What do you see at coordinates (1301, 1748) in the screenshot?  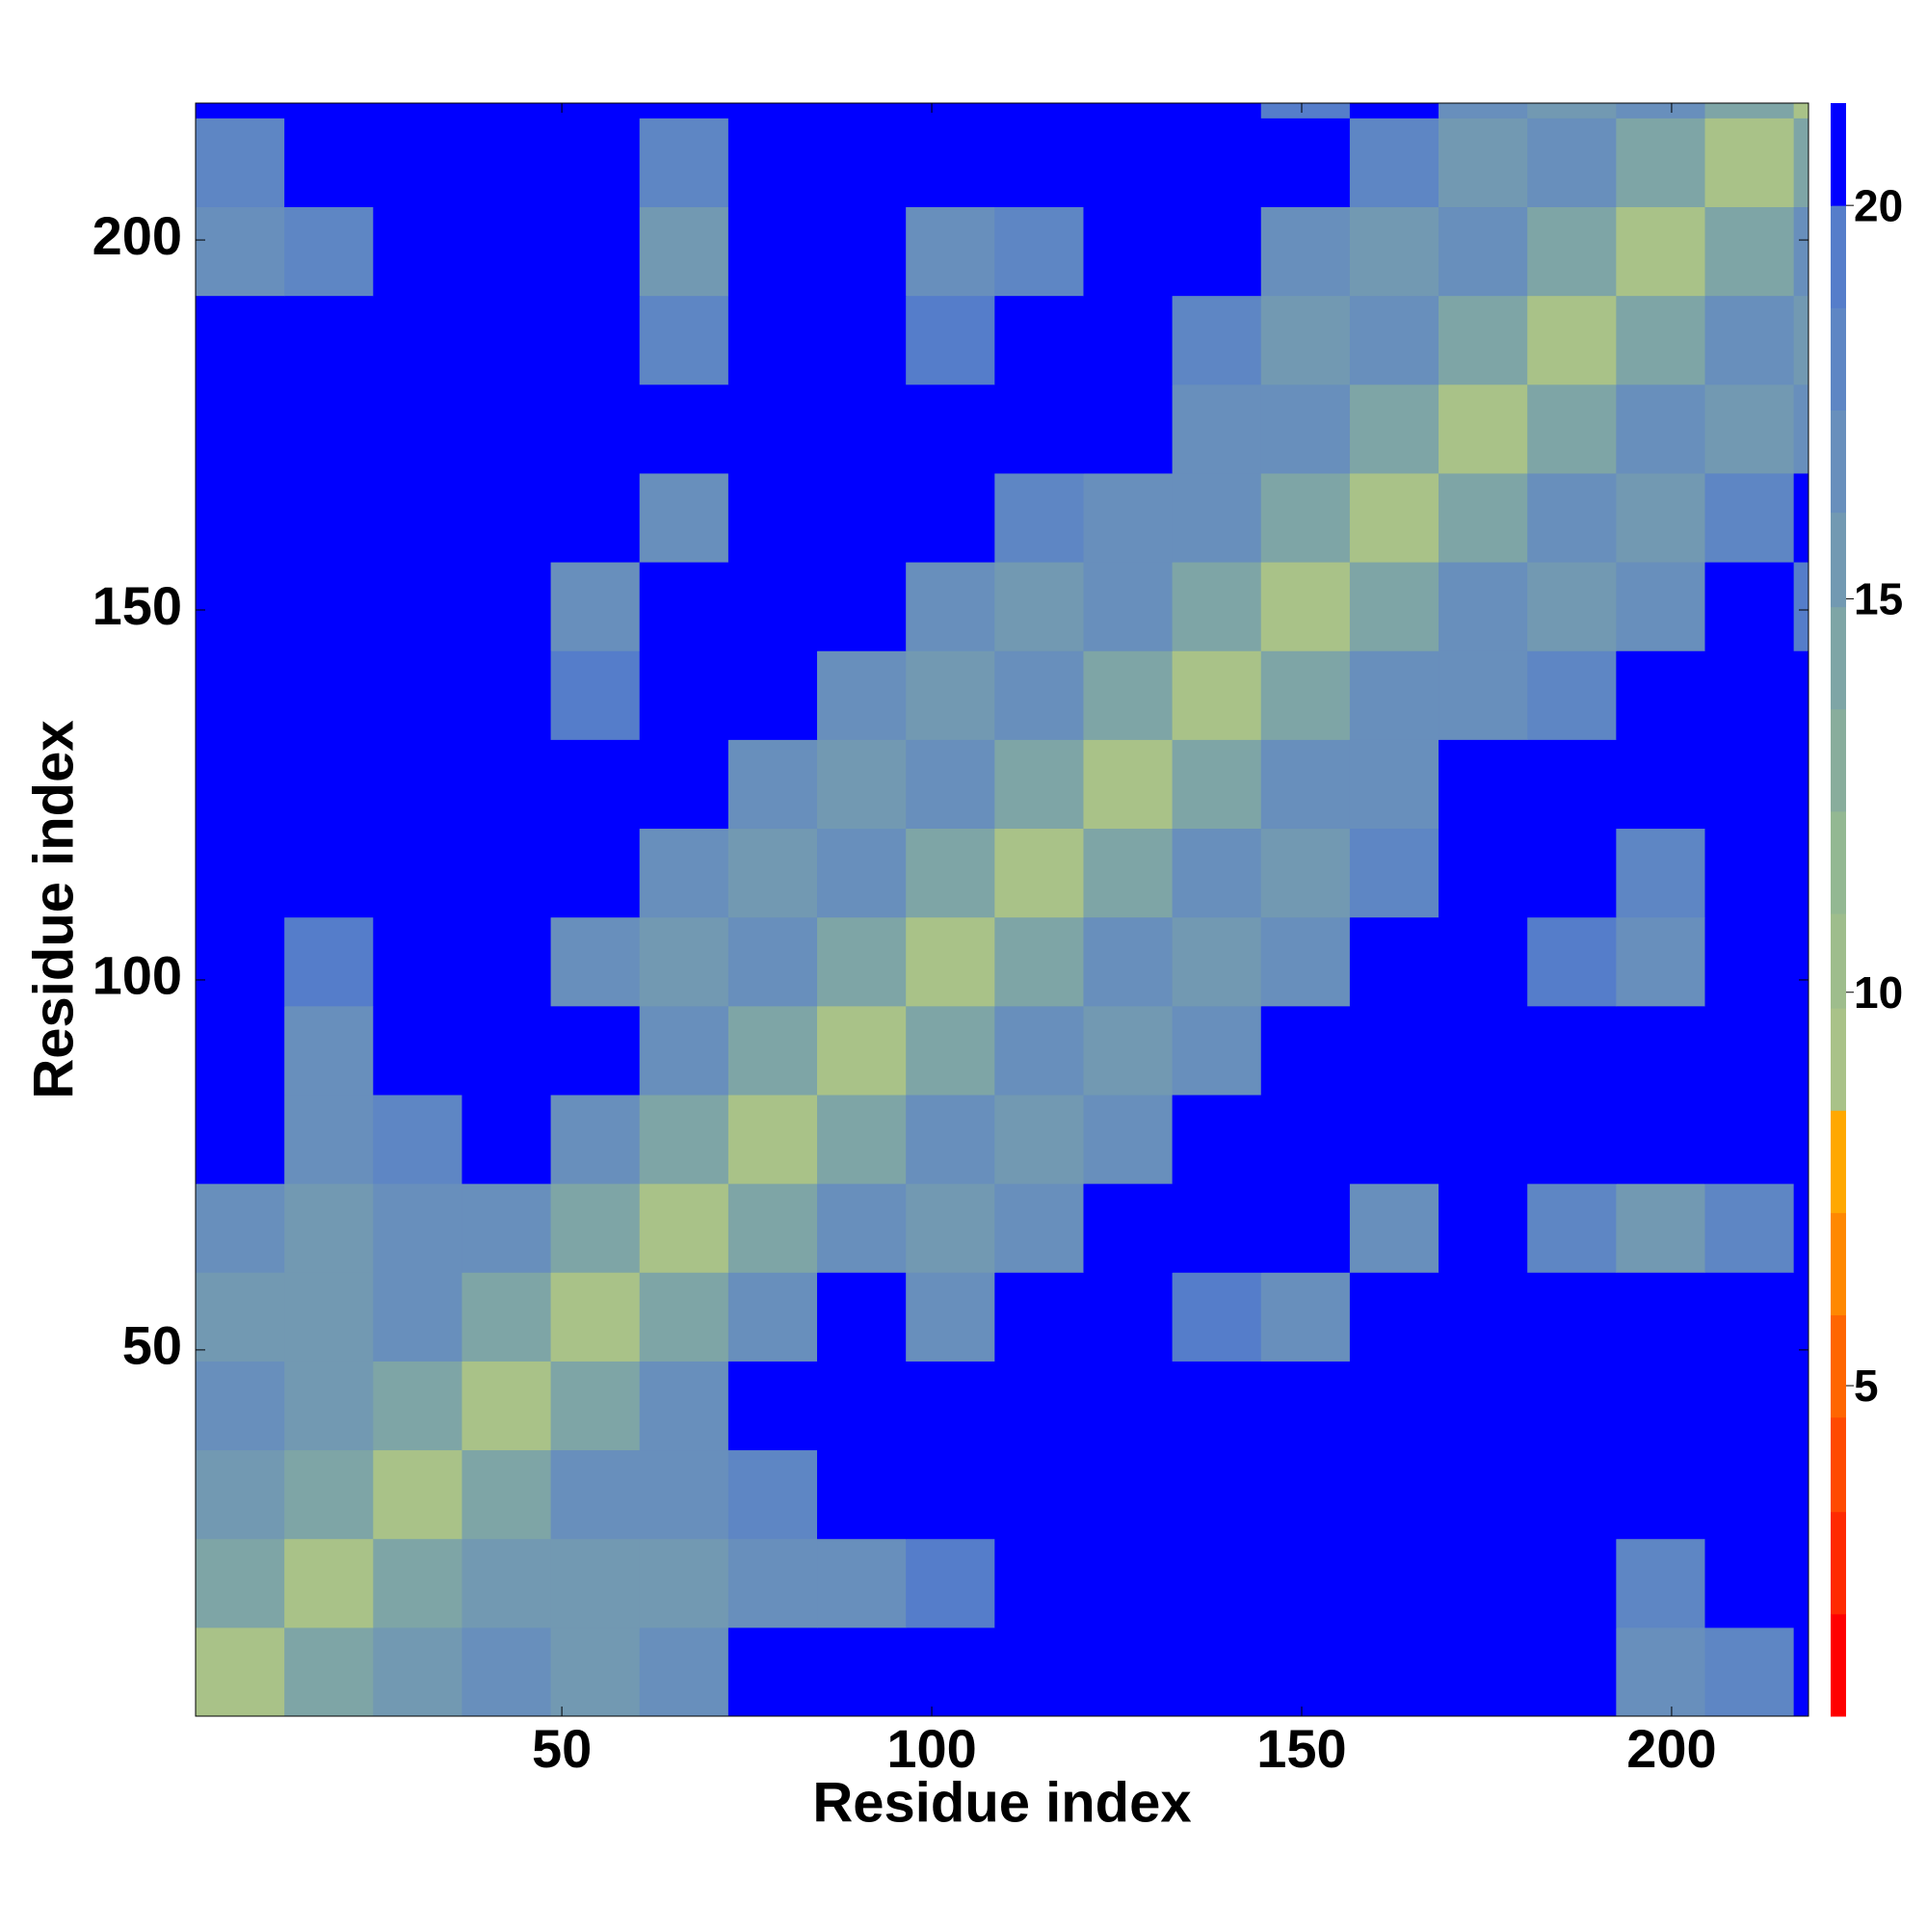 I see `x-tick-label: 150` at bounding box center [1301, 1748].